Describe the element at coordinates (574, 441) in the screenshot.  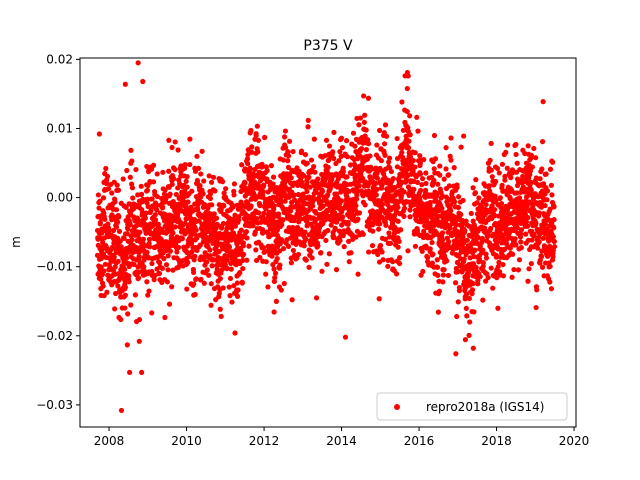
I see `x-tick-label: 2020` at that location.